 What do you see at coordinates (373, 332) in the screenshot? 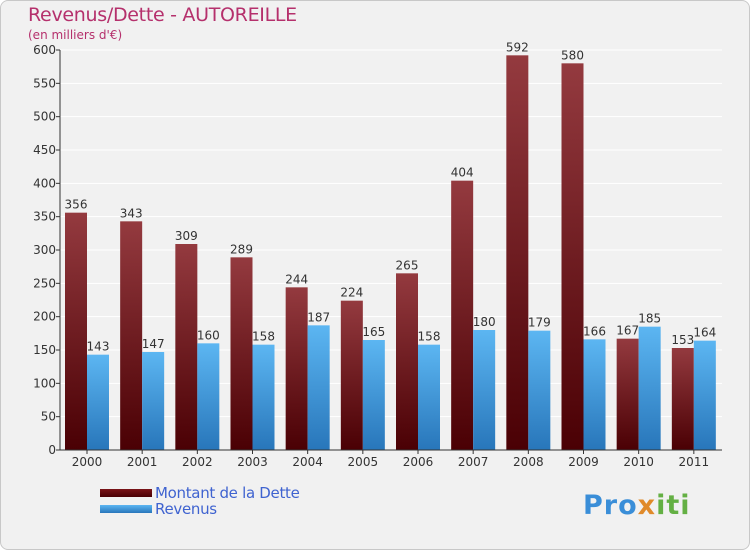
I see `data-label-revenus: 165` at bounding box center [373, 332].